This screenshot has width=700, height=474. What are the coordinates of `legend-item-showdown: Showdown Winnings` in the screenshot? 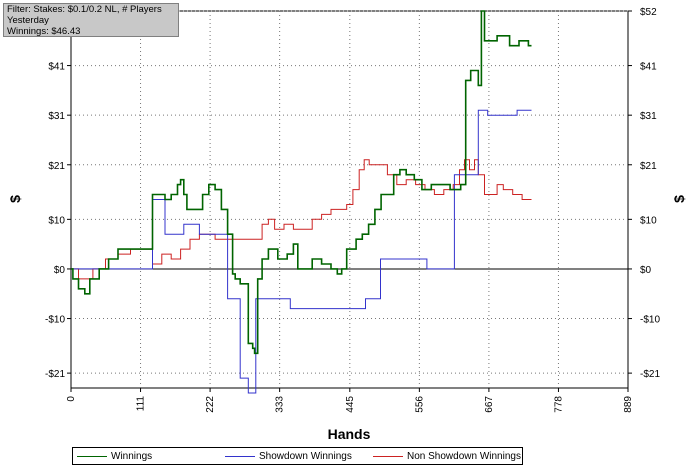 It's located at (288, 456).